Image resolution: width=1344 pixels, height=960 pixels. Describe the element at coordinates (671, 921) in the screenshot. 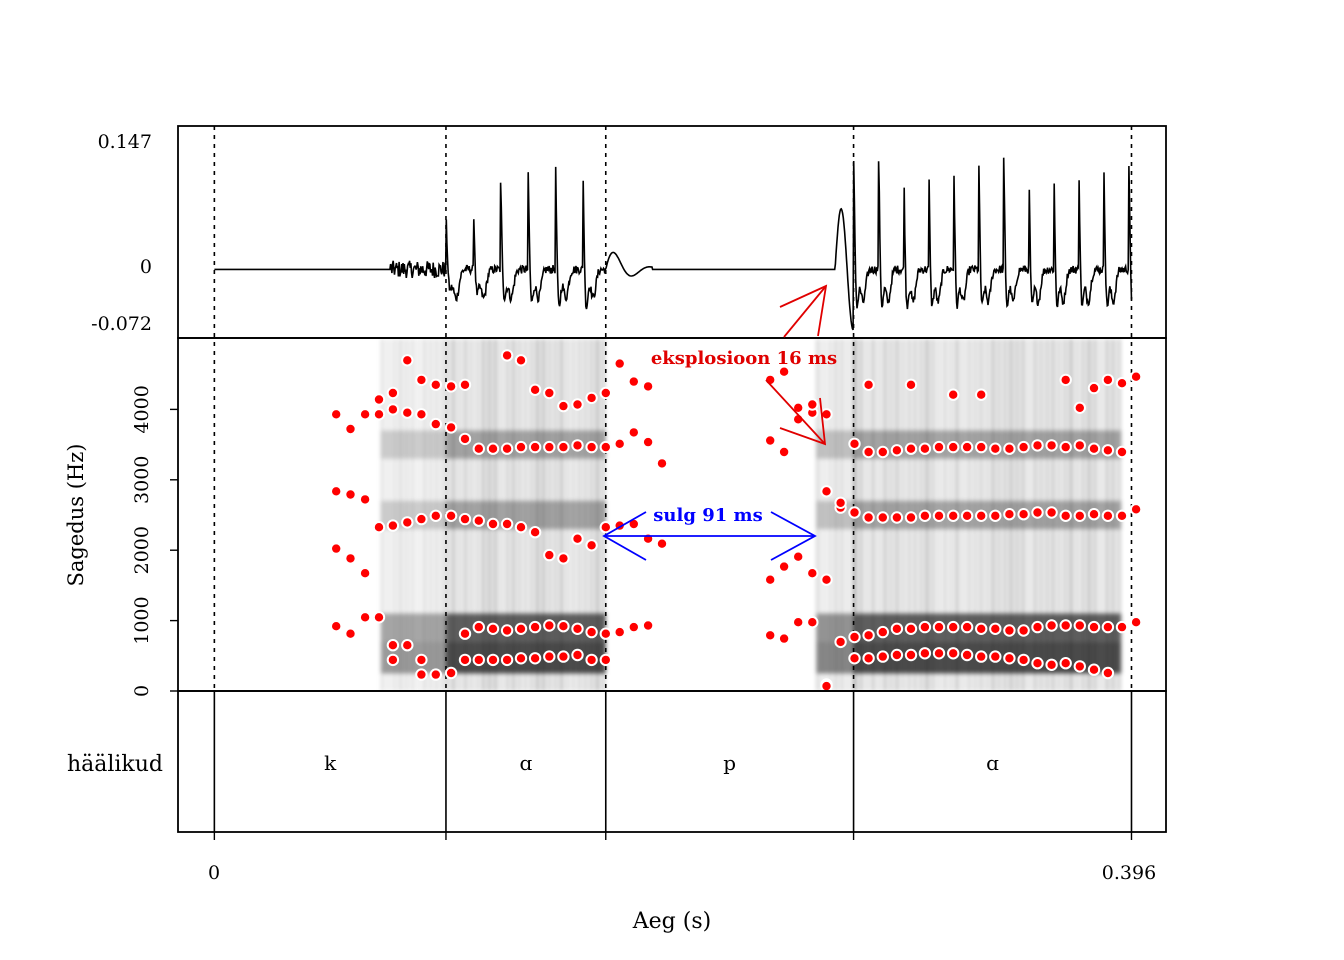

I see `x-axis-label: Aeg (s)` at that location.